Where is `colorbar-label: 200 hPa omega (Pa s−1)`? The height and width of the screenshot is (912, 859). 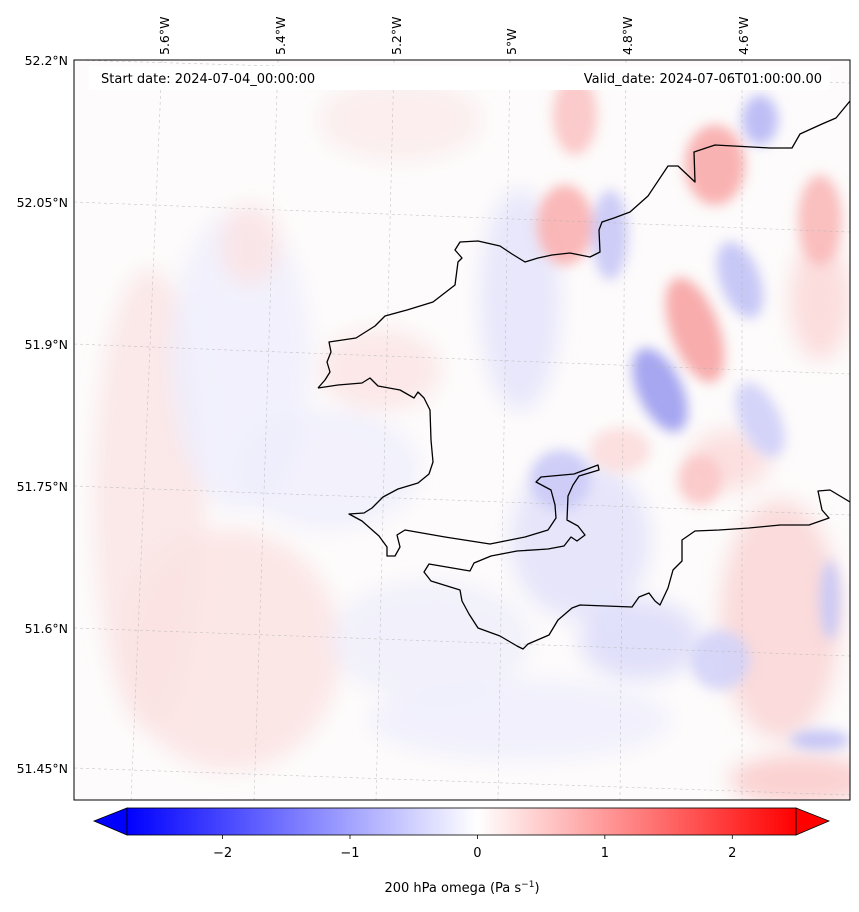
colorbar-label: 200 hPa omega (Pa s−1) is located at coordinates (461, 888).